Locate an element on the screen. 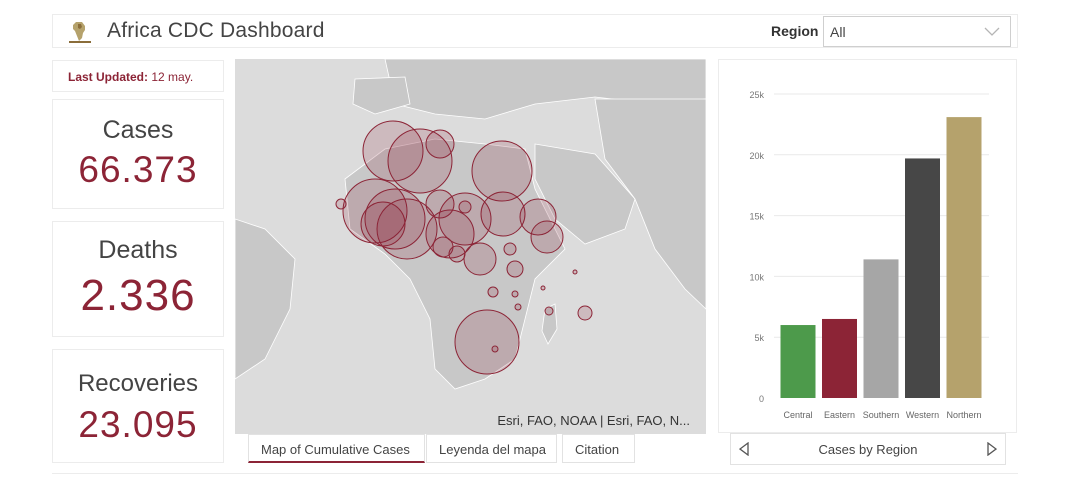 The height and width of the screenshot is (480, 1070). last-updated-text: Last Updated: 12 may. is located at coordinates (130, 77).